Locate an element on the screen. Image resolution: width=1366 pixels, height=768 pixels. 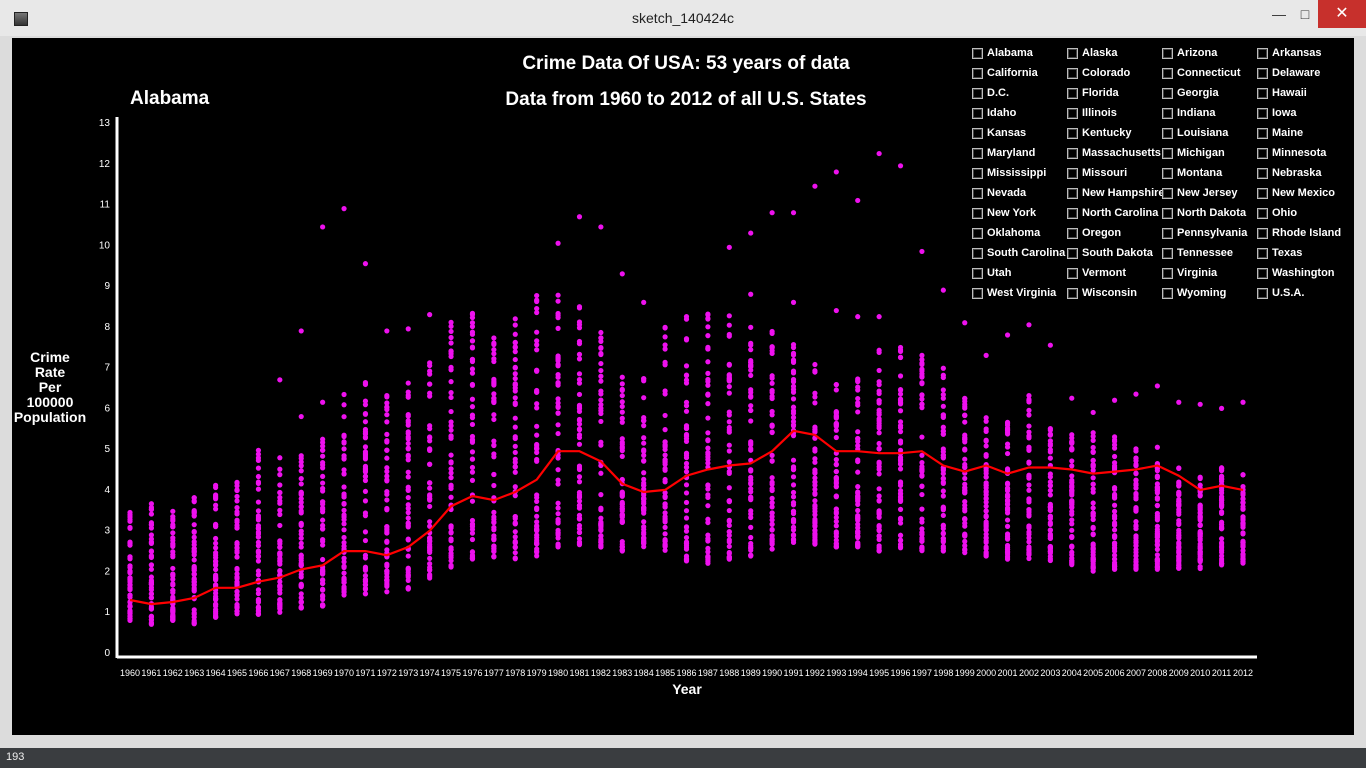
state-checkbox-alabama: Alabama is located at coordinates (1019, 53).